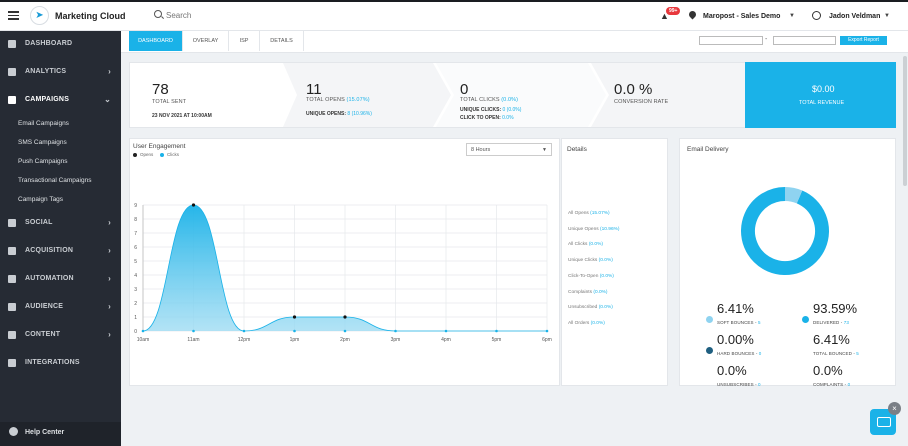 The height and width of the screenshot is (446, 908). Describe the element at coordinates (135, 318) in the screenshot. I see `y-tick-label: 1` at that location.